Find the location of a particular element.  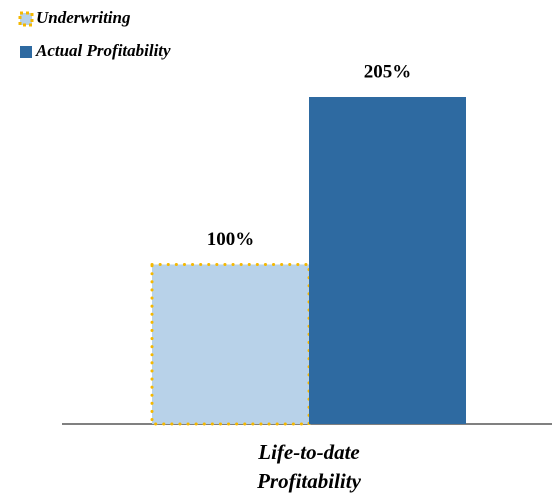

bar is located at coordinates (230, 344).